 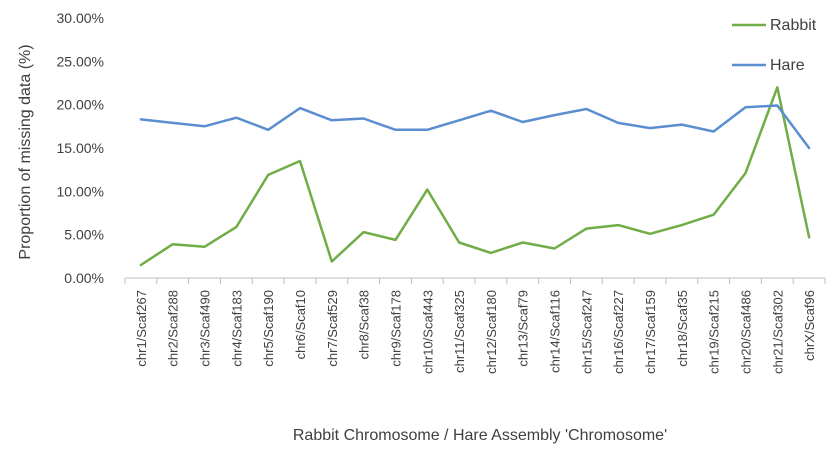 I want to click on x-tick-label: chrX/Scaf96, so click(x=809, y=325).